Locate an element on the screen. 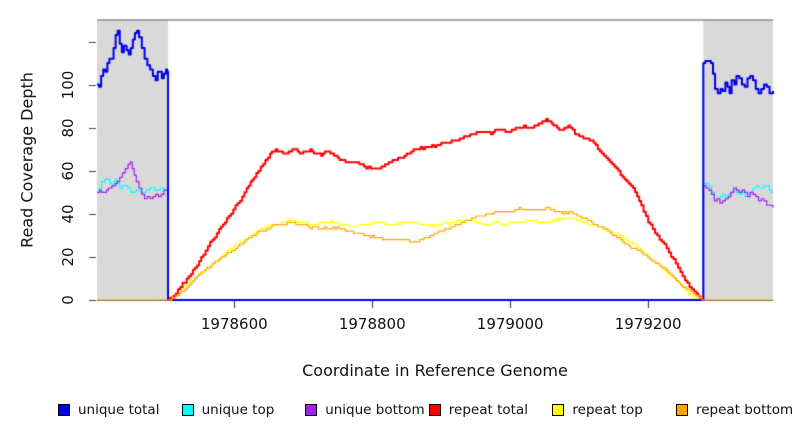 Image resolution: width=792 pixels, height=432 pixels. x-tick-label: 1978600 is located at coordinates (234, 324).